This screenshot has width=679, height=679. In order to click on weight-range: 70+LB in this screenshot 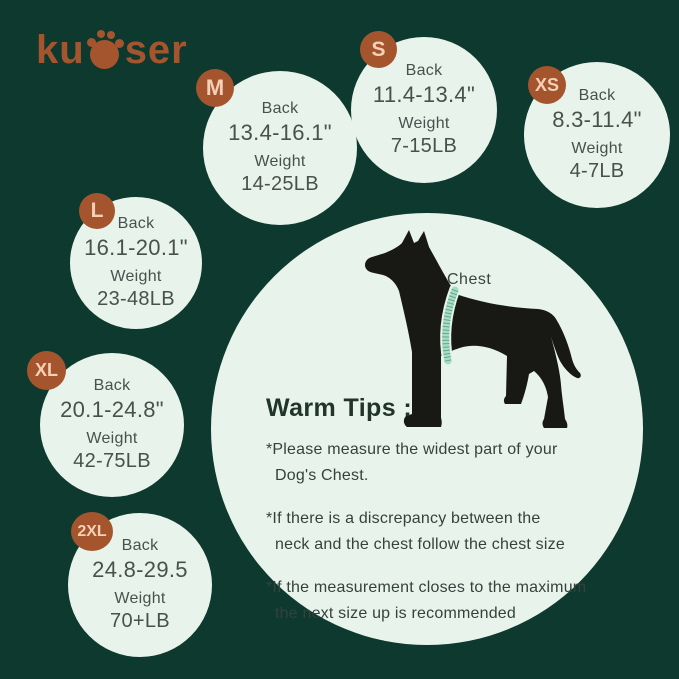, I will do `click(140, 621)`.